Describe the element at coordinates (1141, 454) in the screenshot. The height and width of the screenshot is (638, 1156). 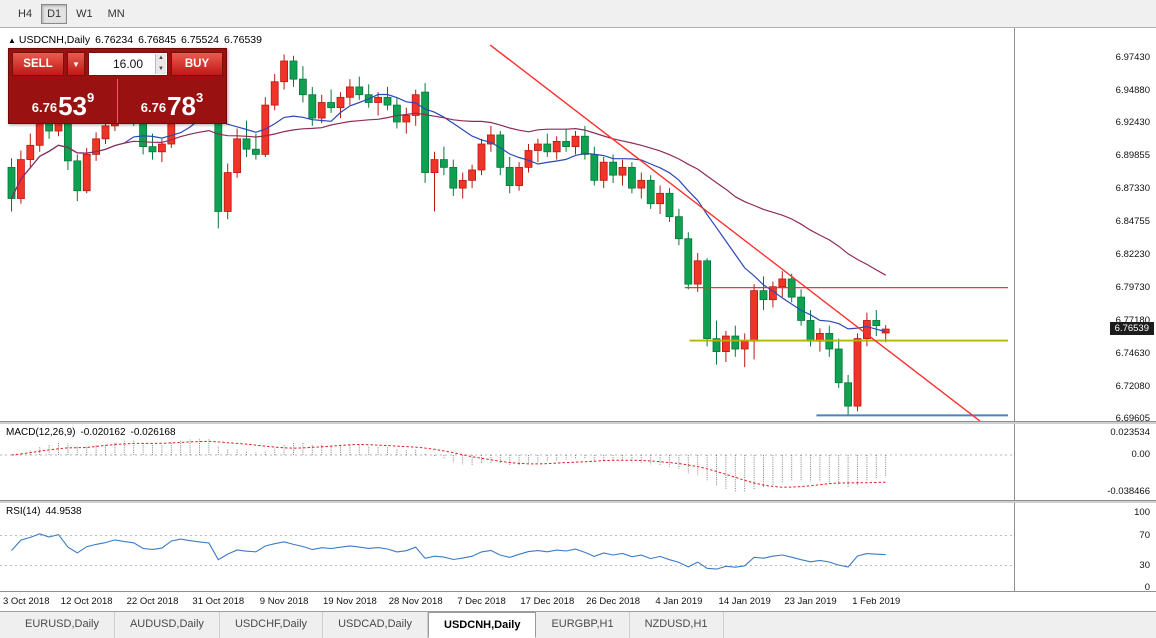
I see `macd-scale-label: 0.00` at that location.